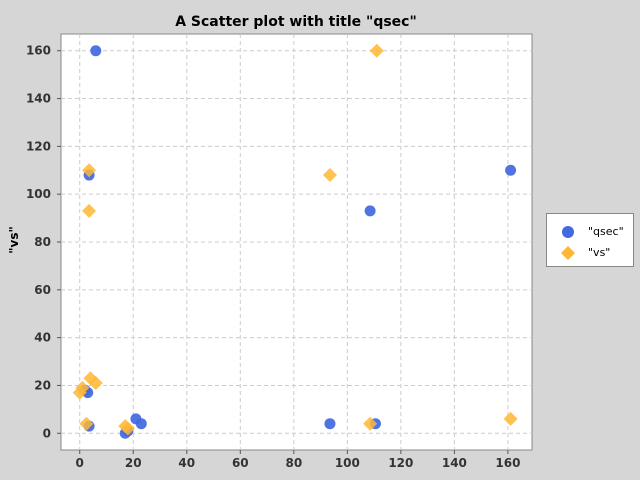 This screenshot has width=640, height=480. Describe the element at coordinates (38, 146) in the screenshot. I see `y-tick-label: 120` at that location.